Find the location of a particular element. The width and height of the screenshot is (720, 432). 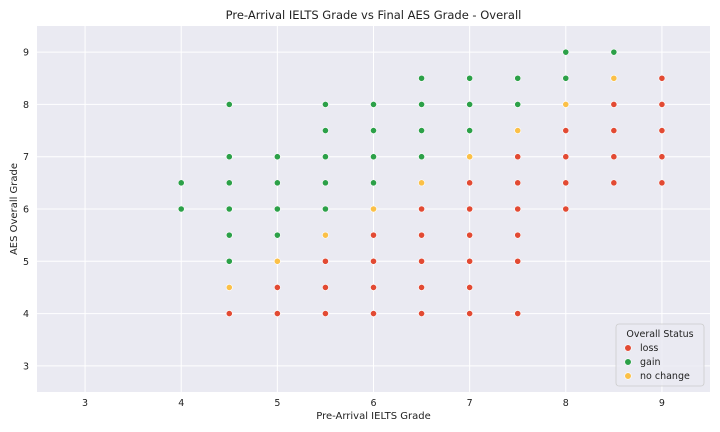

x-tick-label: 6 is located at coordinates (373, 403).